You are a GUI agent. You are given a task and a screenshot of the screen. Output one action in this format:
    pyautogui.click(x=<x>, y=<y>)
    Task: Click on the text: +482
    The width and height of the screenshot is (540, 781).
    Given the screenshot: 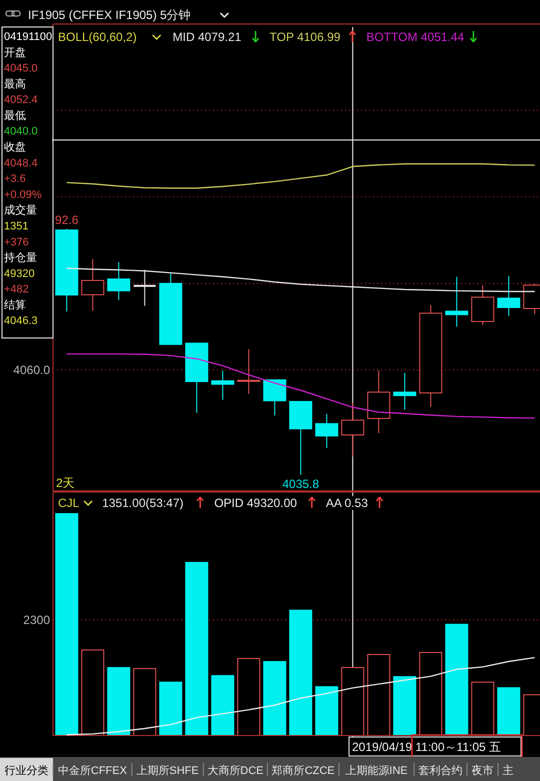 What is the action you would take?
    pyautogui.click(x=16, y=290)
    